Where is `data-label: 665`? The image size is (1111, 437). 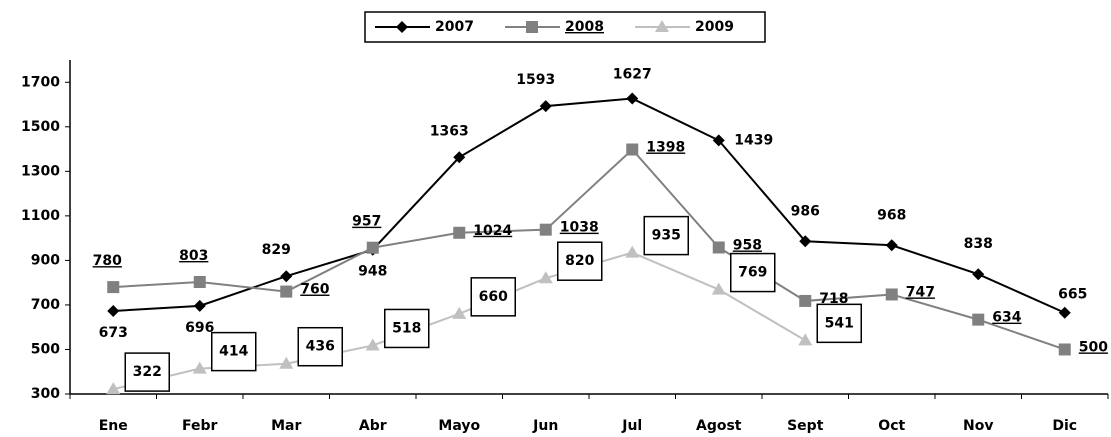 data-label: 665 is located at coordinates (1072, 295).